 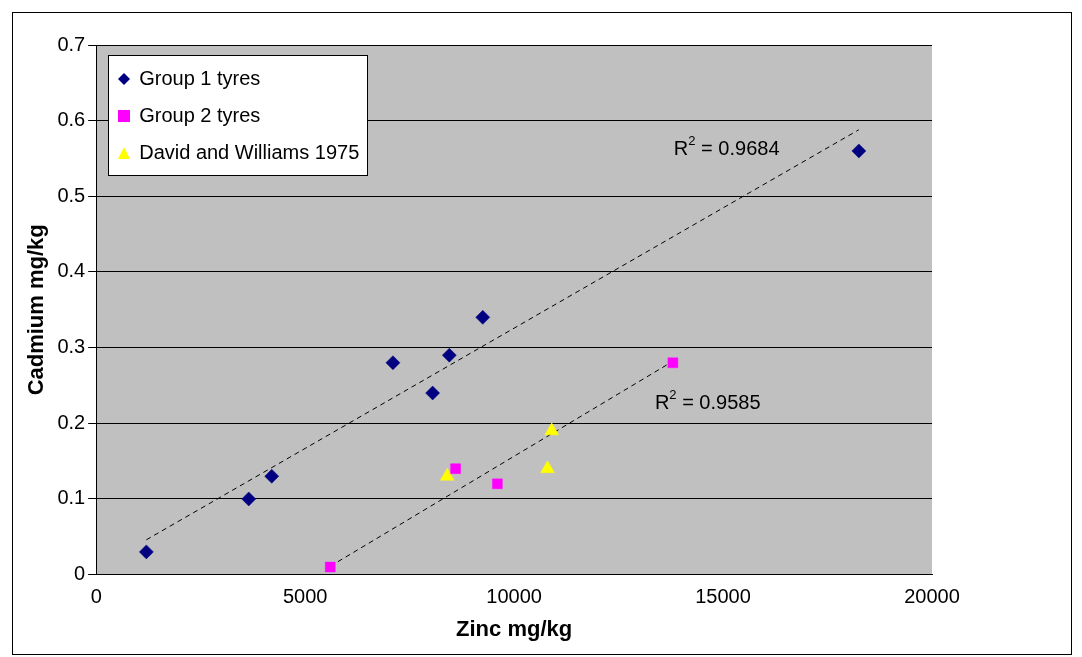 What do you see at coordinates (200, 78) in the screenshot?
I see `legend-label: Group 1 tyres` at bounding box center [200, 78].